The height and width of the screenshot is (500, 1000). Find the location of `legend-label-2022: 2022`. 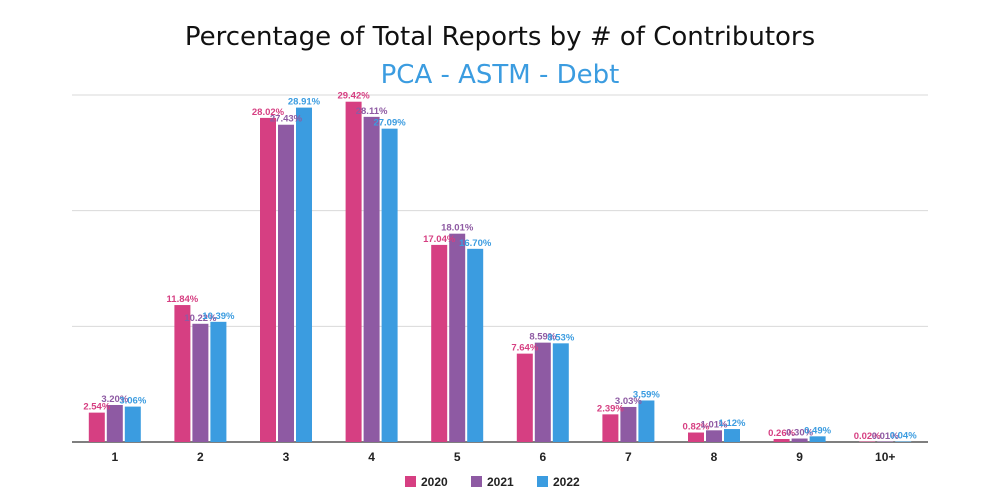

legend-label-2022: 2022 is located at coordinates (566, 482).